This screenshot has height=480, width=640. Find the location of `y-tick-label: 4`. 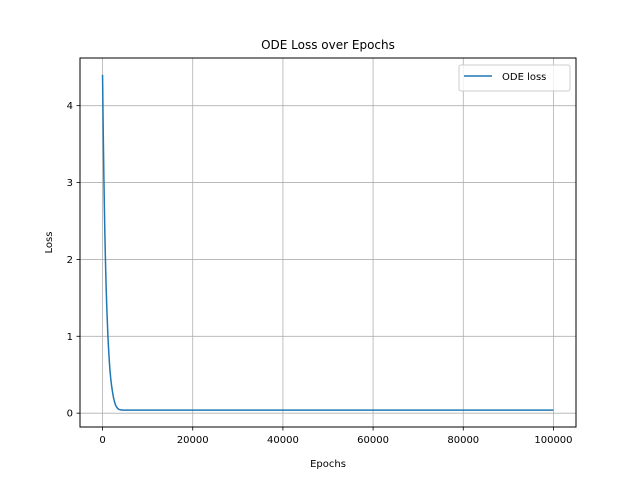

y-tick-label: 4 is located at coordinates (70, 106).